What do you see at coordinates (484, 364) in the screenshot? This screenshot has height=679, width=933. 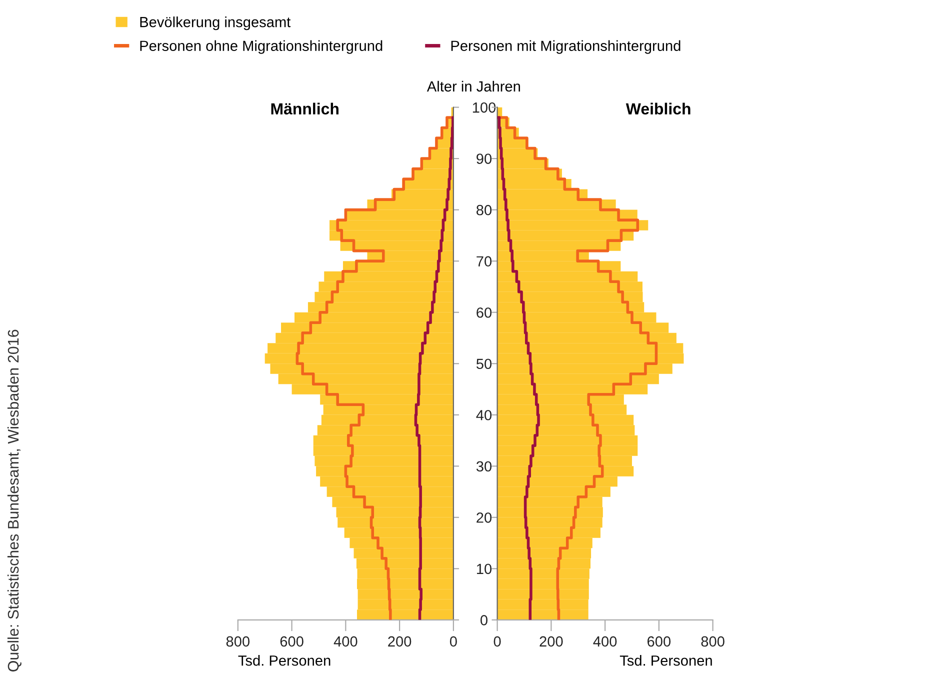 I see `y-tick-label: 50` at bounding box center [484, 364].